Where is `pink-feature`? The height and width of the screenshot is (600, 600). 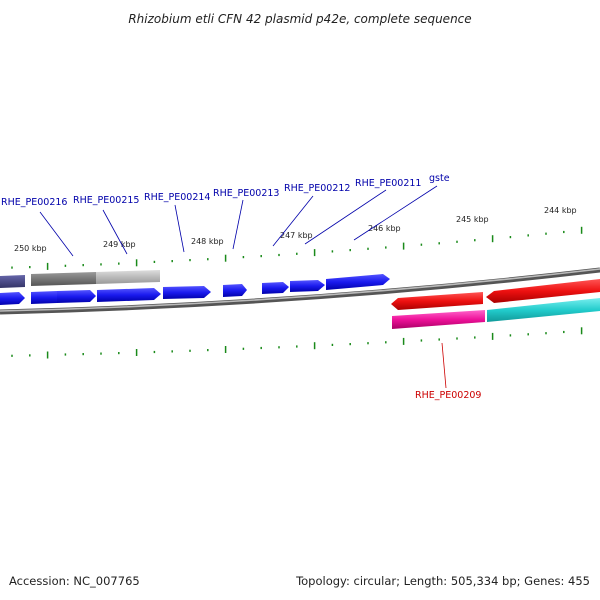
pink-feature is located at coordinates (438, 319).